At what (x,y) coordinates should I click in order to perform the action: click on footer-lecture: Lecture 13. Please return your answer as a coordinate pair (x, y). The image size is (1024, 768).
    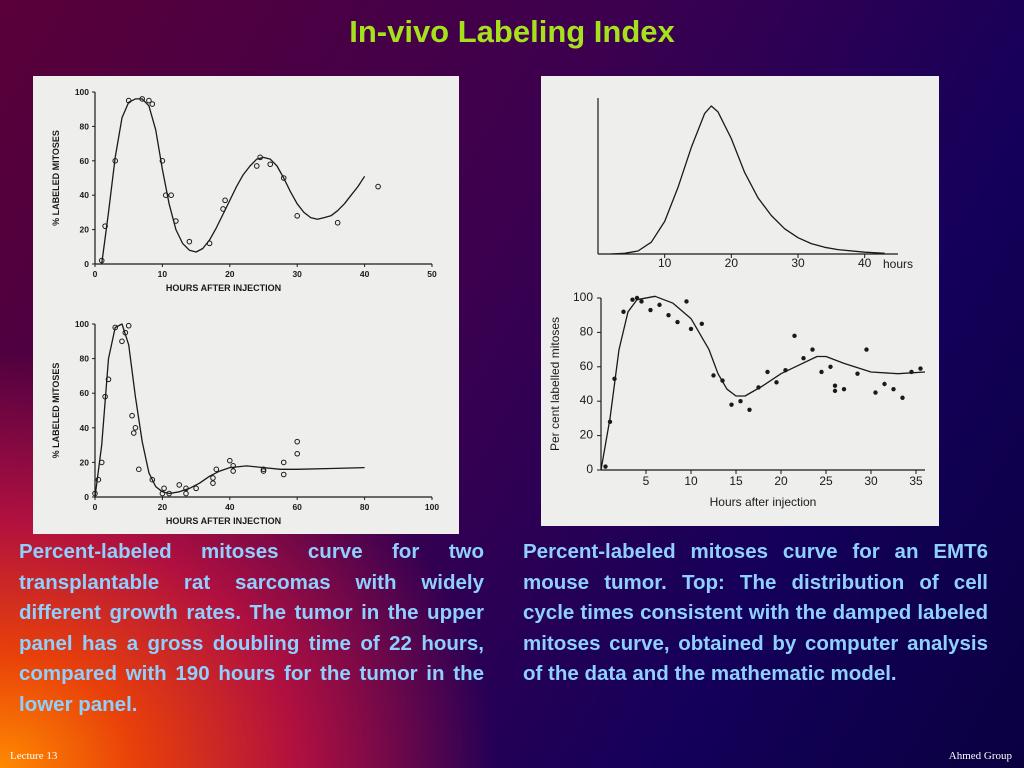
    Looking at the image, I should click on (34, 756).